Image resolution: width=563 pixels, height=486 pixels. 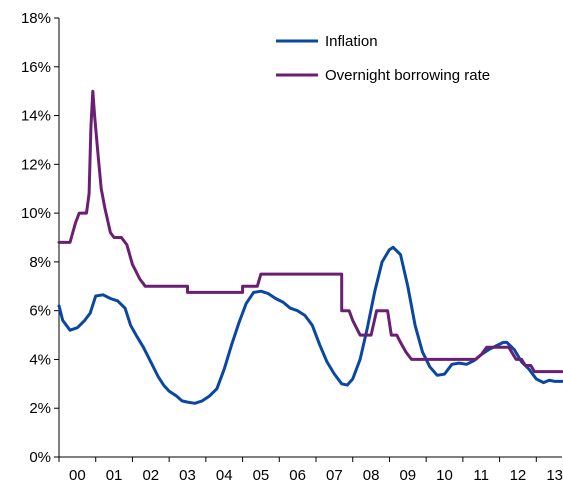 I want to click on x-tick-label: 01, so click(x=114, y=475).